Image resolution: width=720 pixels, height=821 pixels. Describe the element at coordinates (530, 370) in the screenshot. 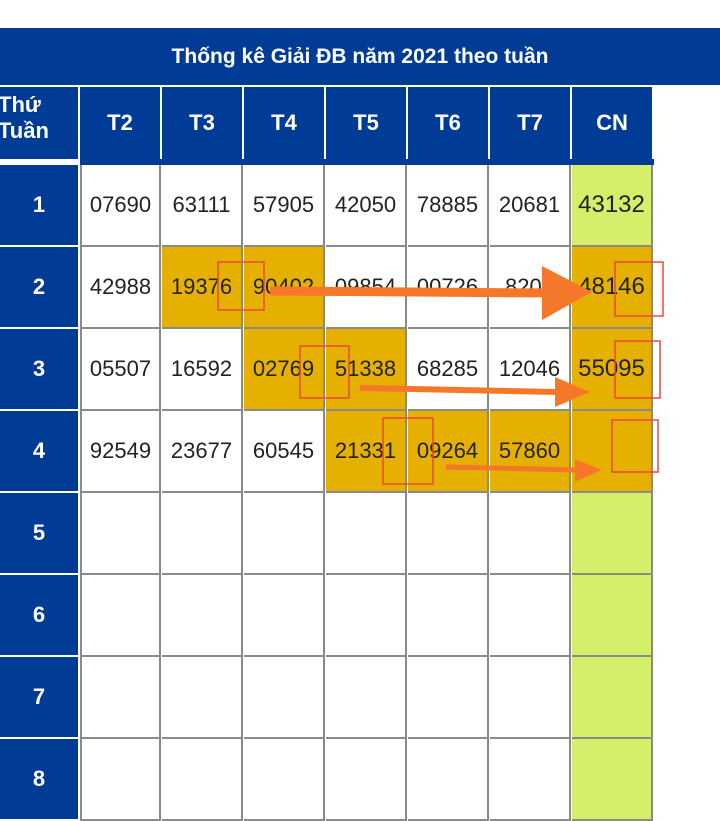

I see `result-cell: 12046` at that location.